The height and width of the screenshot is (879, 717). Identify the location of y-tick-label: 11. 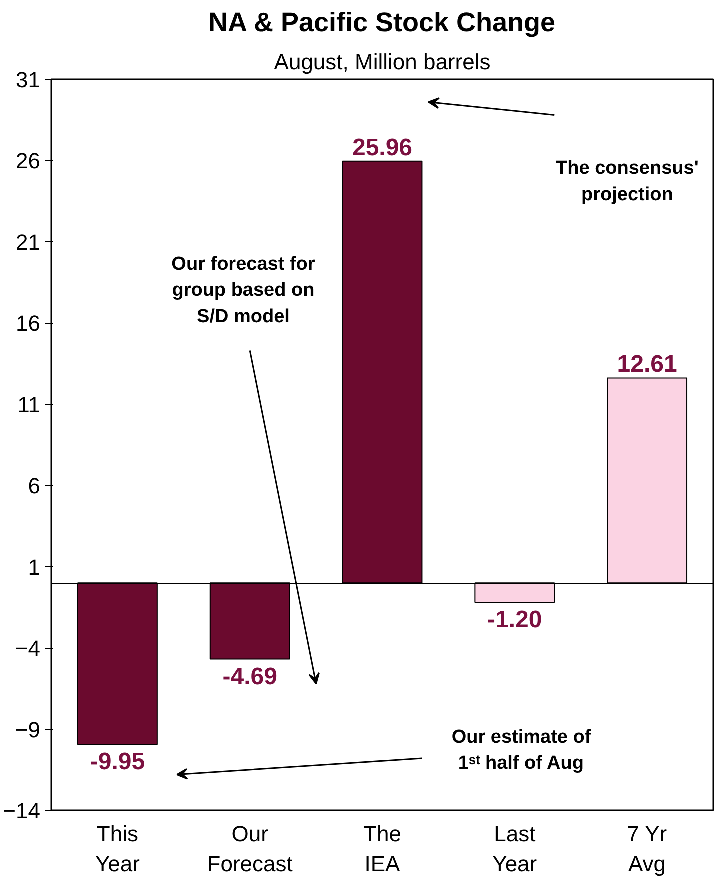
(29, 405).